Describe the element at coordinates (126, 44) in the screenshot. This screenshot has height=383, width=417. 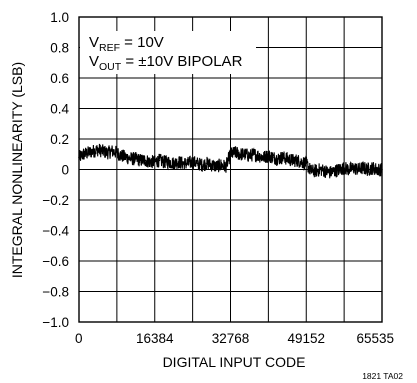
I see `annotation-vref: VREF = 10V` at that location.